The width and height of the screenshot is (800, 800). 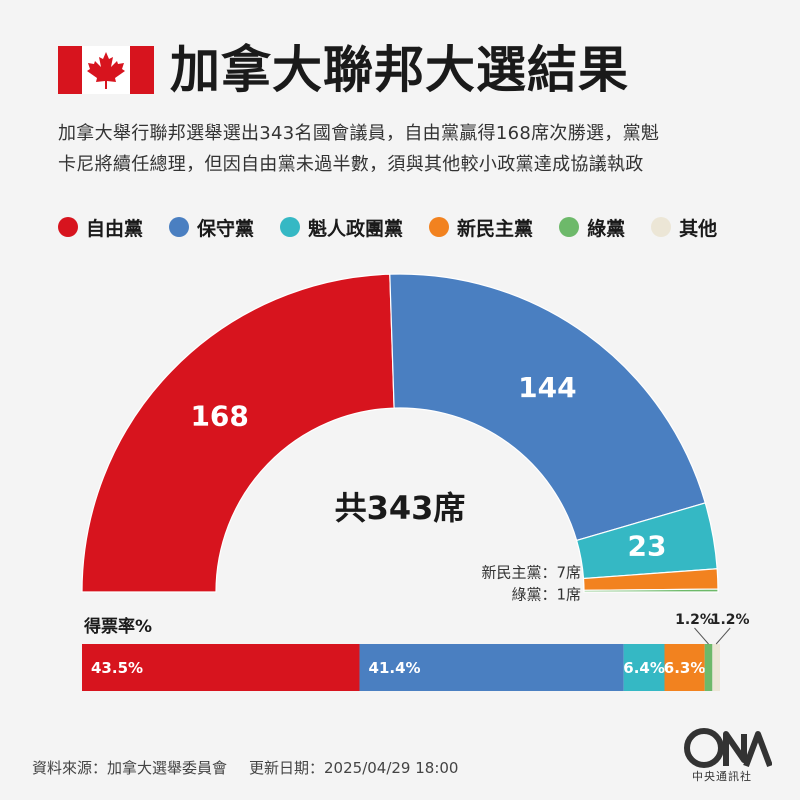 I want to click on legend-label: 保守黨, so click(x=226, y=228).